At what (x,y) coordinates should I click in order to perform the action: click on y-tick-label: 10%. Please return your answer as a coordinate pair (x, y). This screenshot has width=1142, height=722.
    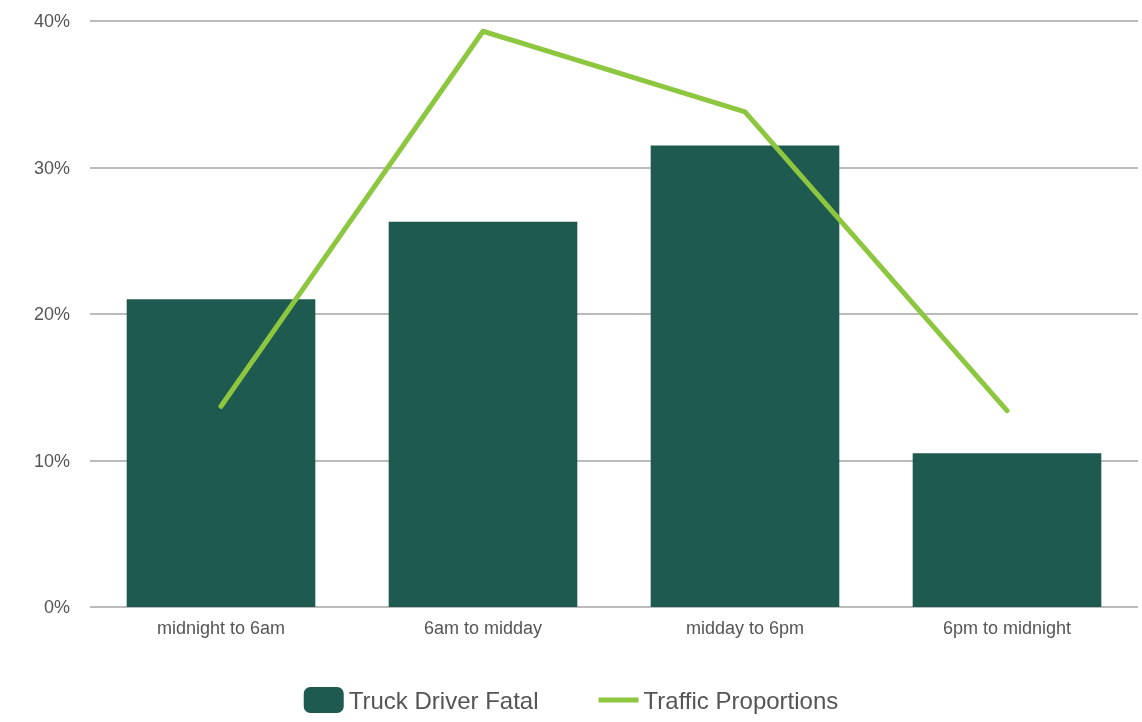
    Looking at the image, I should click on (51, 460).